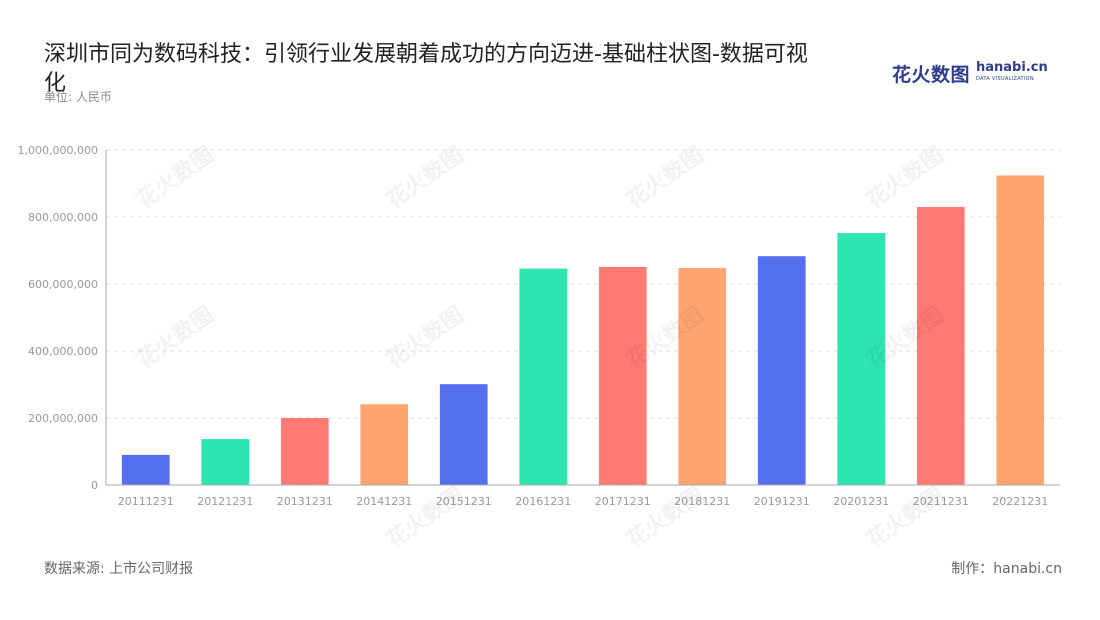 This screenshot has height=620, width=1100. I want to click on x-tick-label: 20141231, so click(384, 501).